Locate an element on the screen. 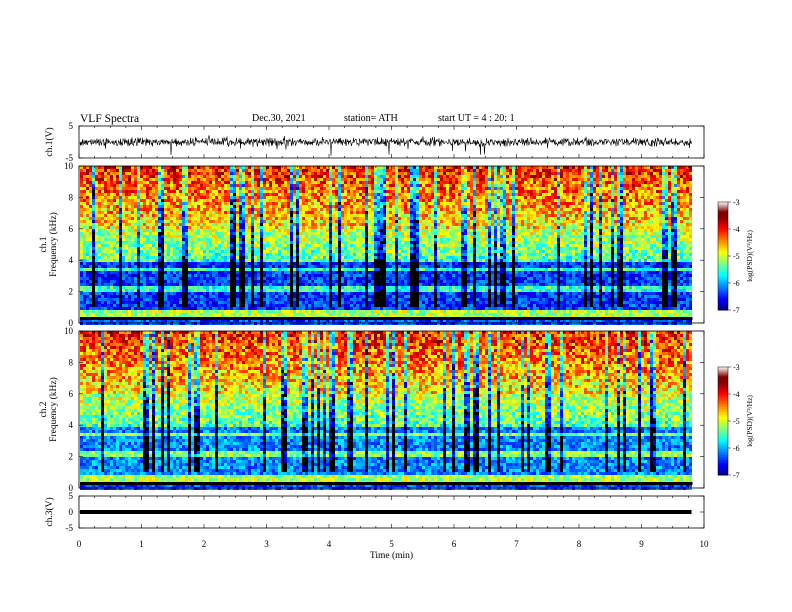 The image size is (792, 612). axes-frame is located at coordinates (391, 142).